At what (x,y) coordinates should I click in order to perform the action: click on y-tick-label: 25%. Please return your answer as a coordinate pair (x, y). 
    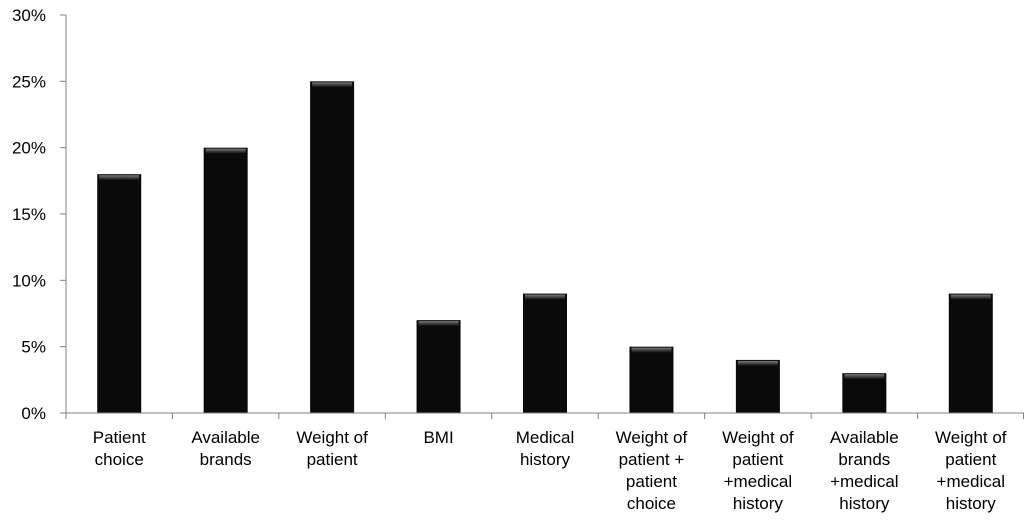
    Looking at the image, I should click on (29, 81).